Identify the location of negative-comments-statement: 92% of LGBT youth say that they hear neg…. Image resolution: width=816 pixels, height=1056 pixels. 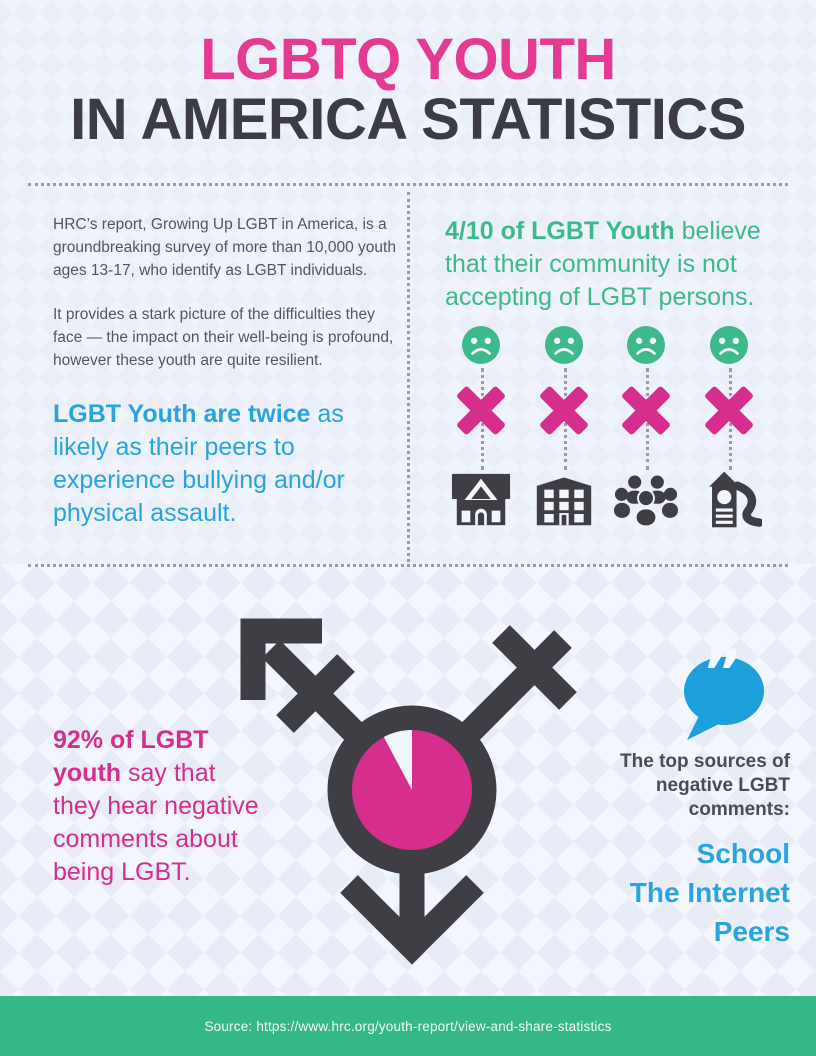
(158, 806).